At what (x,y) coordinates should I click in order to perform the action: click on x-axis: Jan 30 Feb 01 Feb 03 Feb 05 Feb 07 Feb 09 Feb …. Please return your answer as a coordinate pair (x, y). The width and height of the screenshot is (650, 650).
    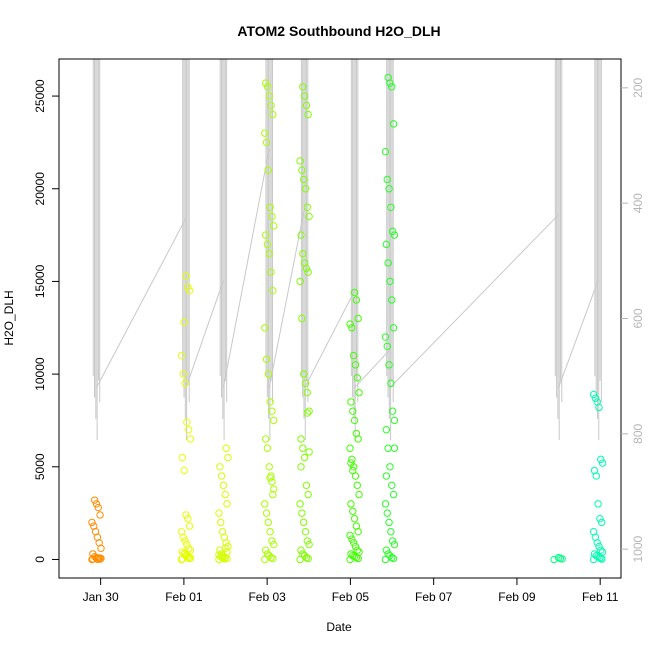
    Looking at the image, I should click on (351, 590).